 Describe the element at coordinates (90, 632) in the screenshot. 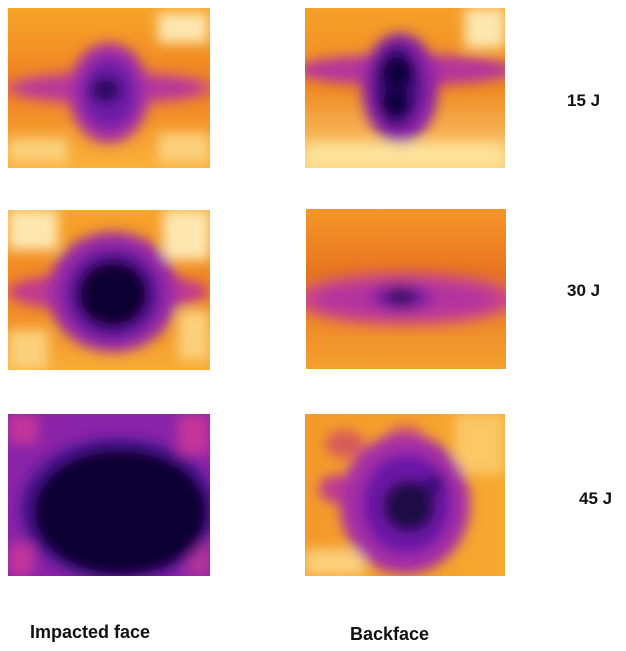

I see `column-label-impacted-face: Impacted face` at that location.